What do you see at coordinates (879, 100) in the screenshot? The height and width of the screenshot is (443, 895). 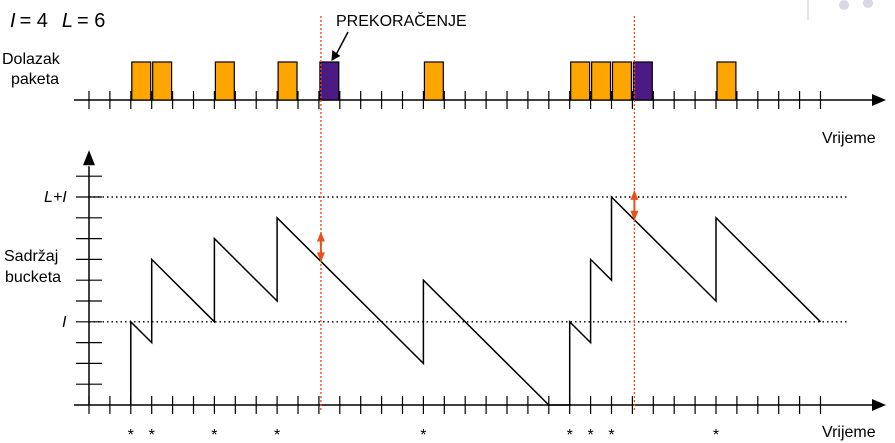 I see `arrival-axis-arrowhead` at bounding box center [879, 100].